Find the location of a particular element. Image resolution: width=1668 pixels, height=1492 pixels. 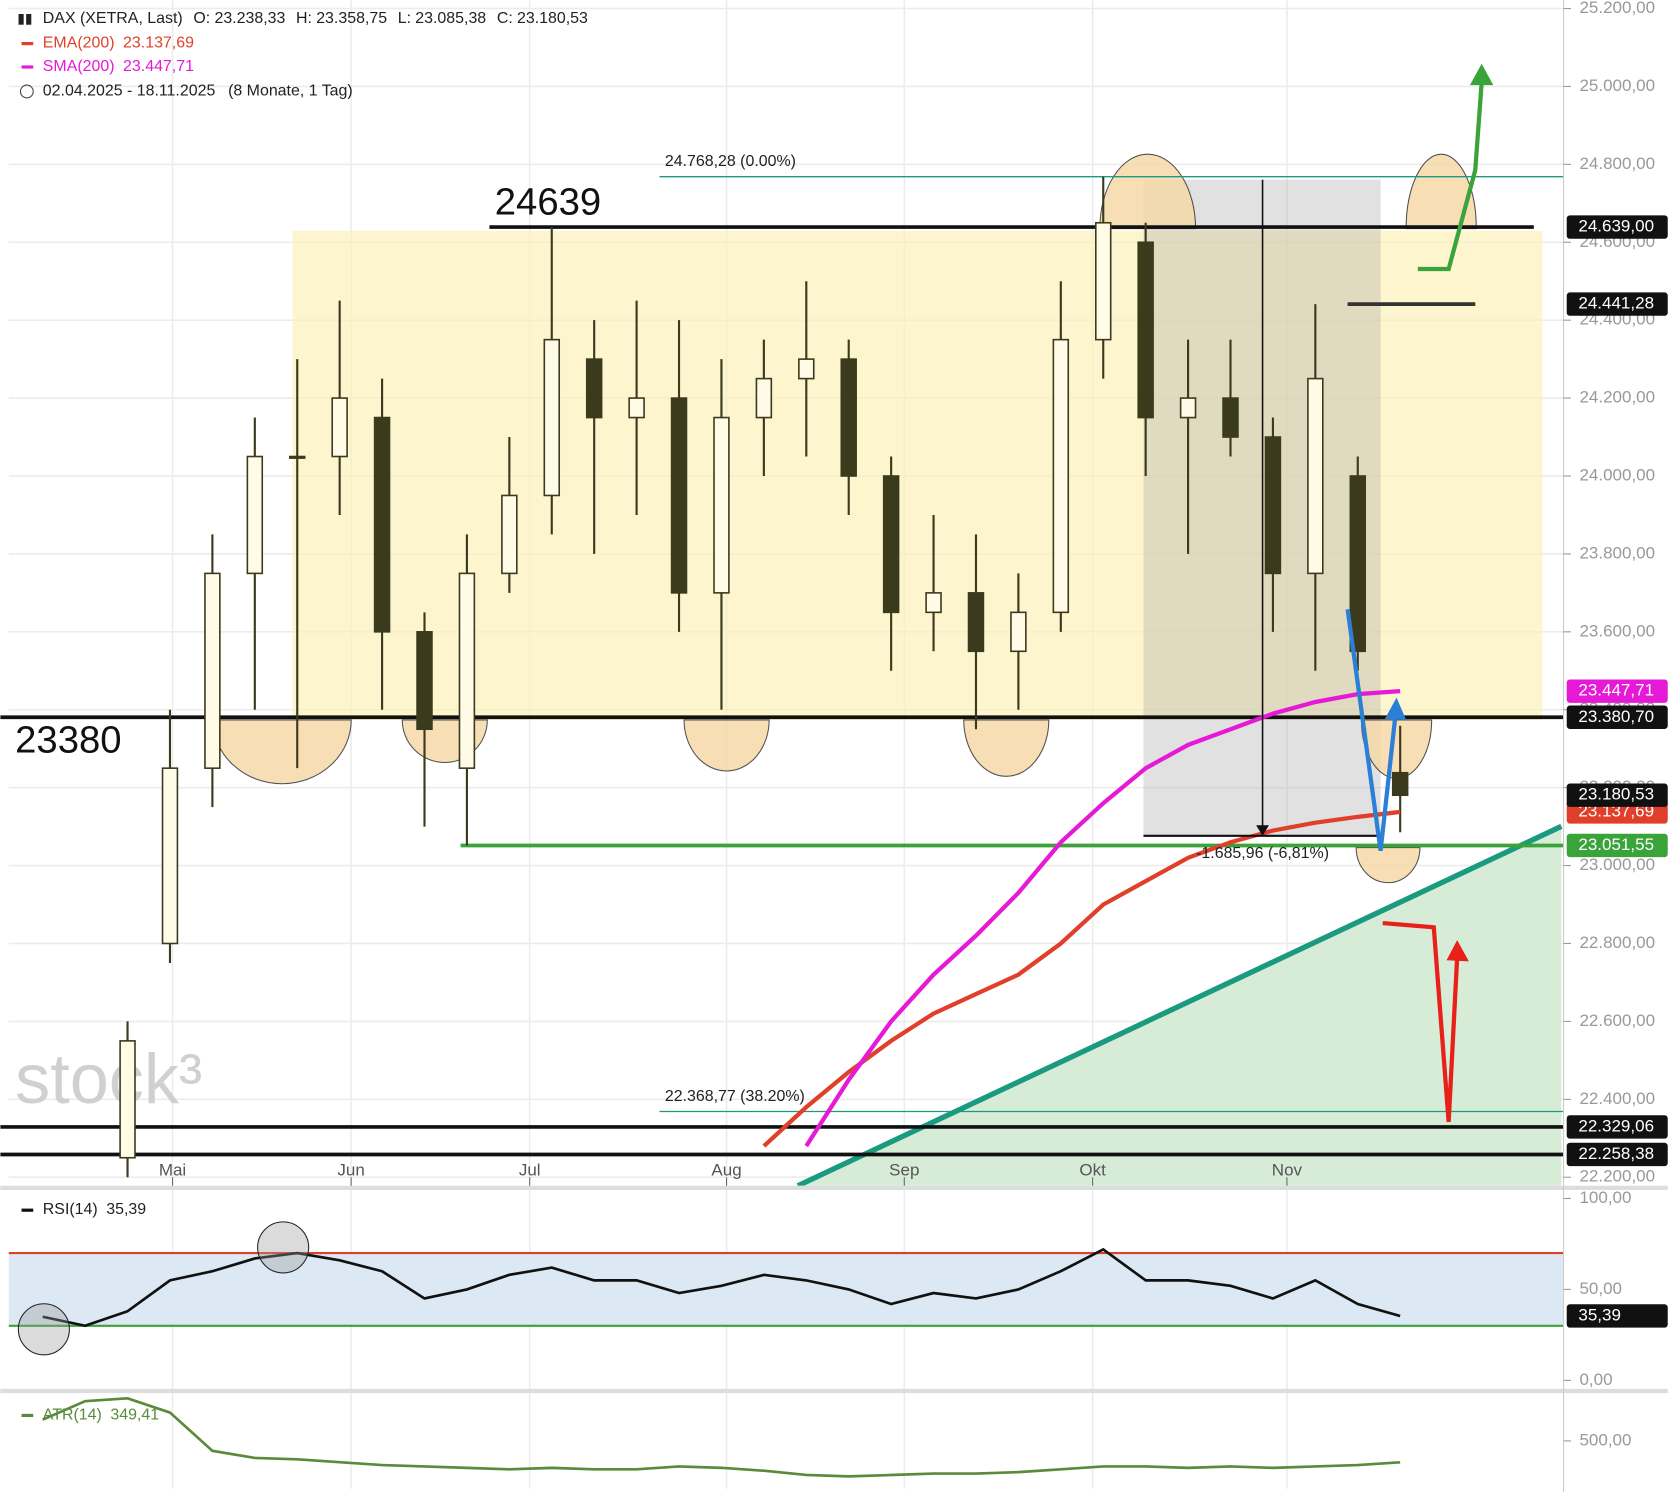

legend-value: 23.447,71 is located at coordinates (158, 66).